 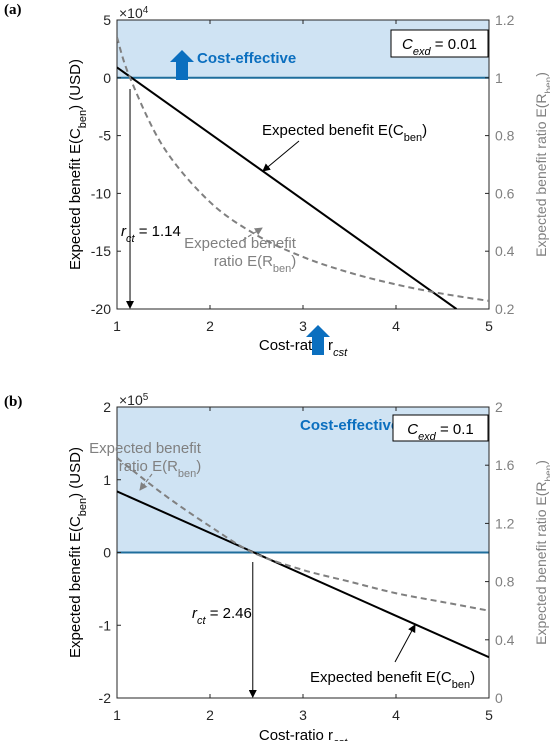 I want to click on y-tick-label: 2, so click(x=107, y=407).